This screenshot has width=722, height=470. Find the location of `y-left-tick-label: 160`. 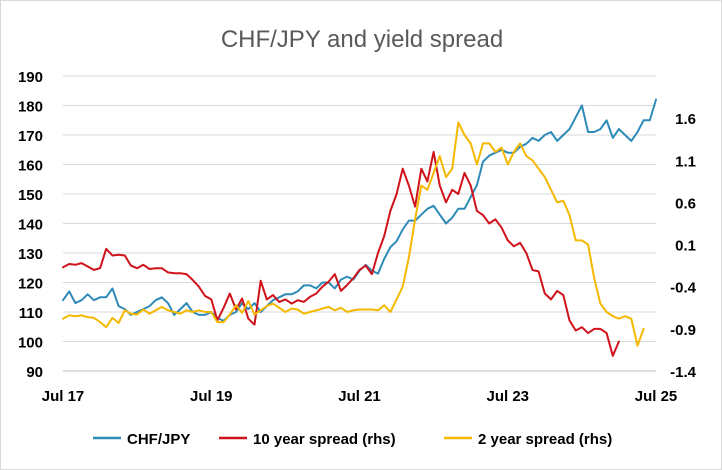

y-left-tick-label: 160 is located at coordinates (30, 166).